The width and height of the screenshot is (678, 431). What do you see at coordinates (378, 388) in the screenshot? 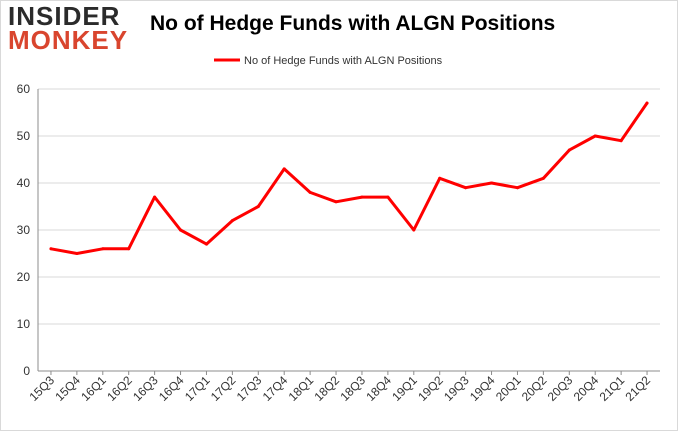
I see `x-tick-label: 18Q4` at bounding box center [378, 388].